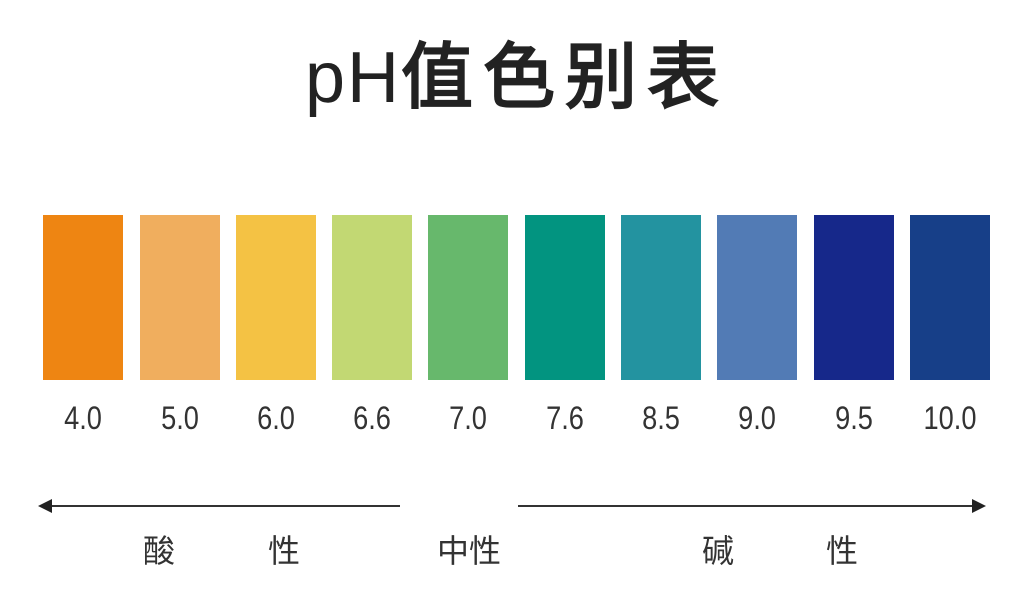  I want to click on base-label-1: 碱, so click(718, 551).